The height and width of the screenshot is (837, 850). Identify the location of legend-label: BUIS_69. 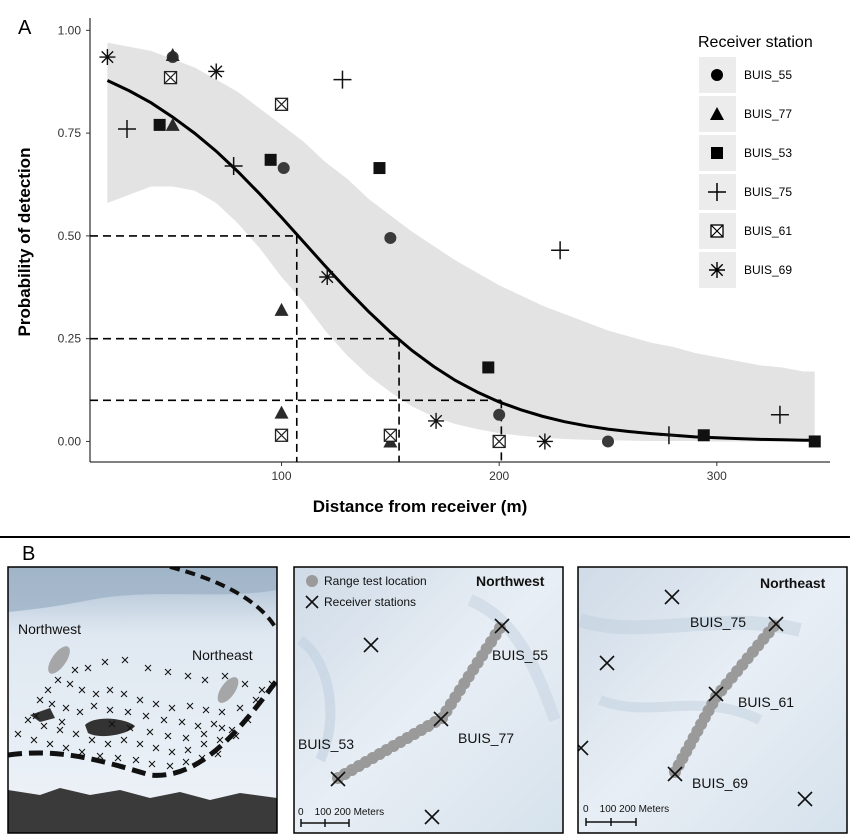
(768, 270).